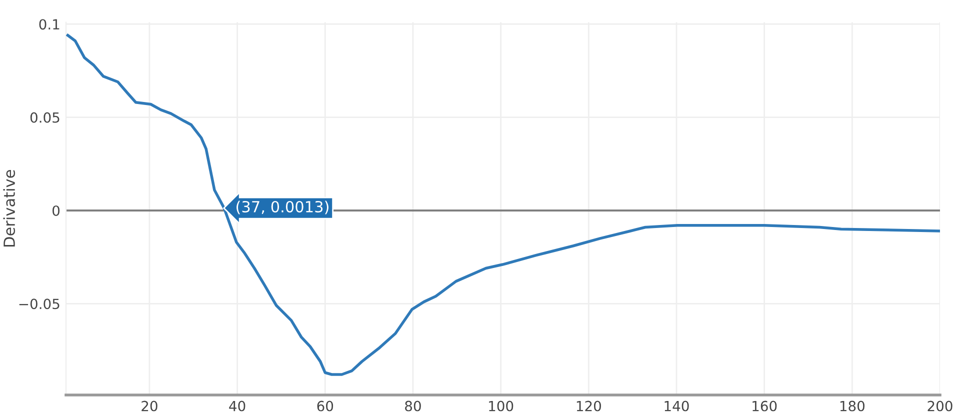  Describe the element at coordinates (49, 24) in the screenshot. I see `y-tick-label: 0.1` at that location.